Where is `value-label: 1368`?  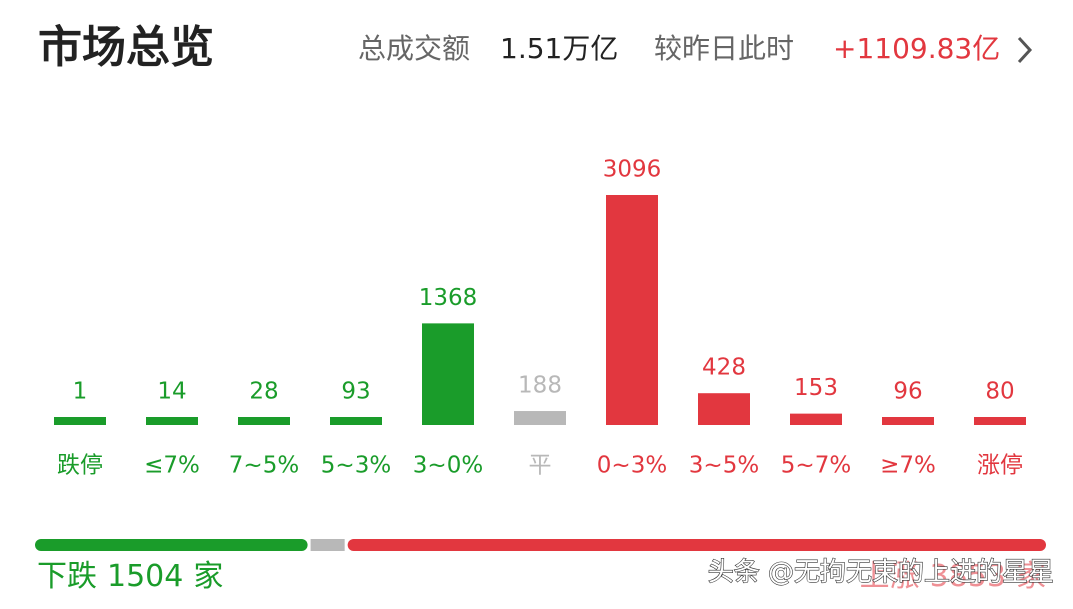
value-label: 1368 is located at coordinates (448, 298).